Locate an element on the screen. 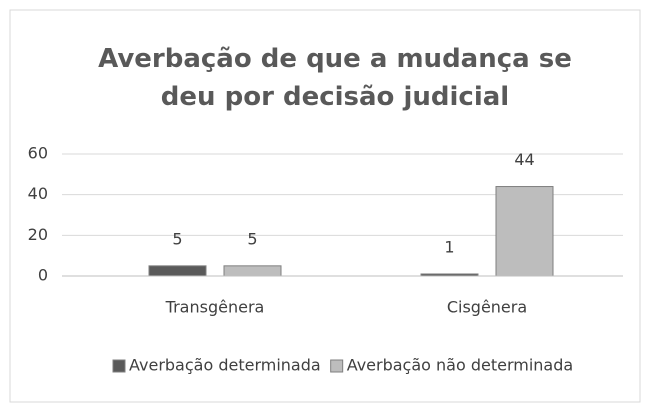  data-label: 44 is located at coordinates (524, 159).